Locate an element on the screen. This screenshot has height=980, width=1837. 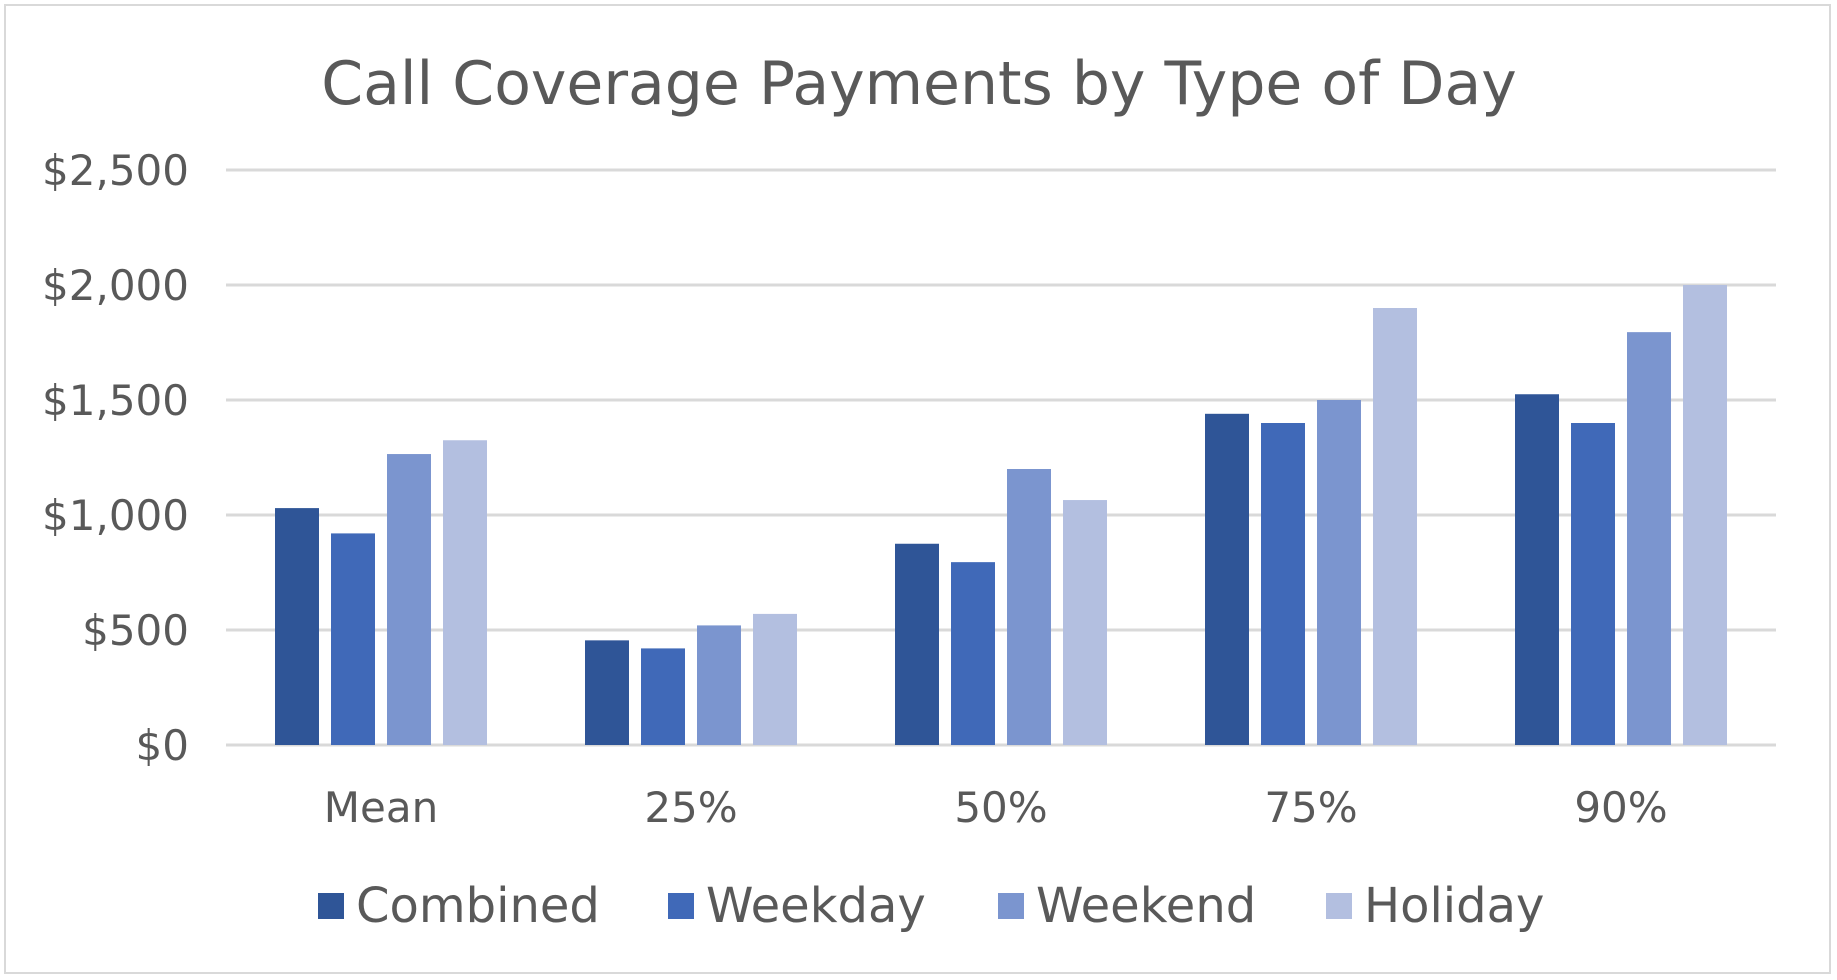
legend: Combined Weekday Weekend Holiday is located at coordinates (931, 906).